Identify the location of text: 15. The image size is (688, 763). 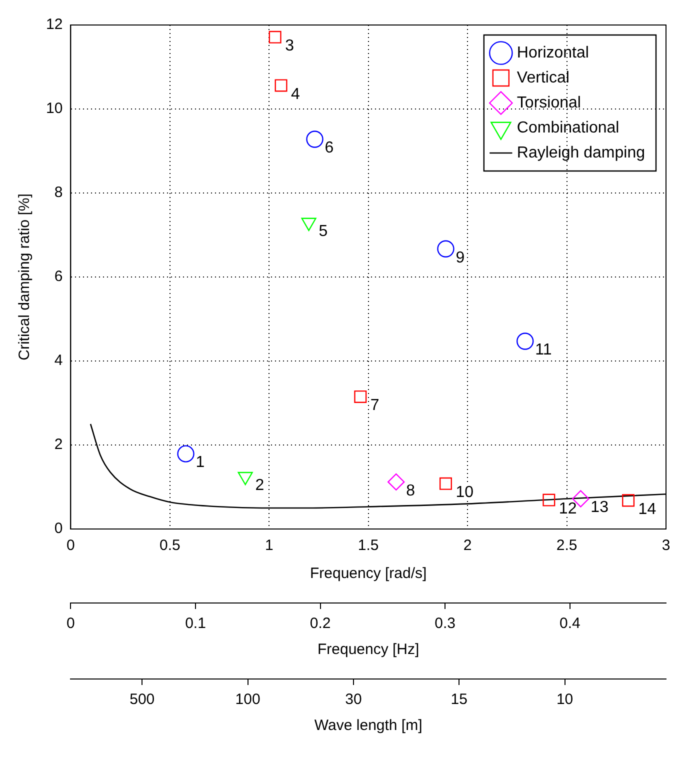
(459, 699).